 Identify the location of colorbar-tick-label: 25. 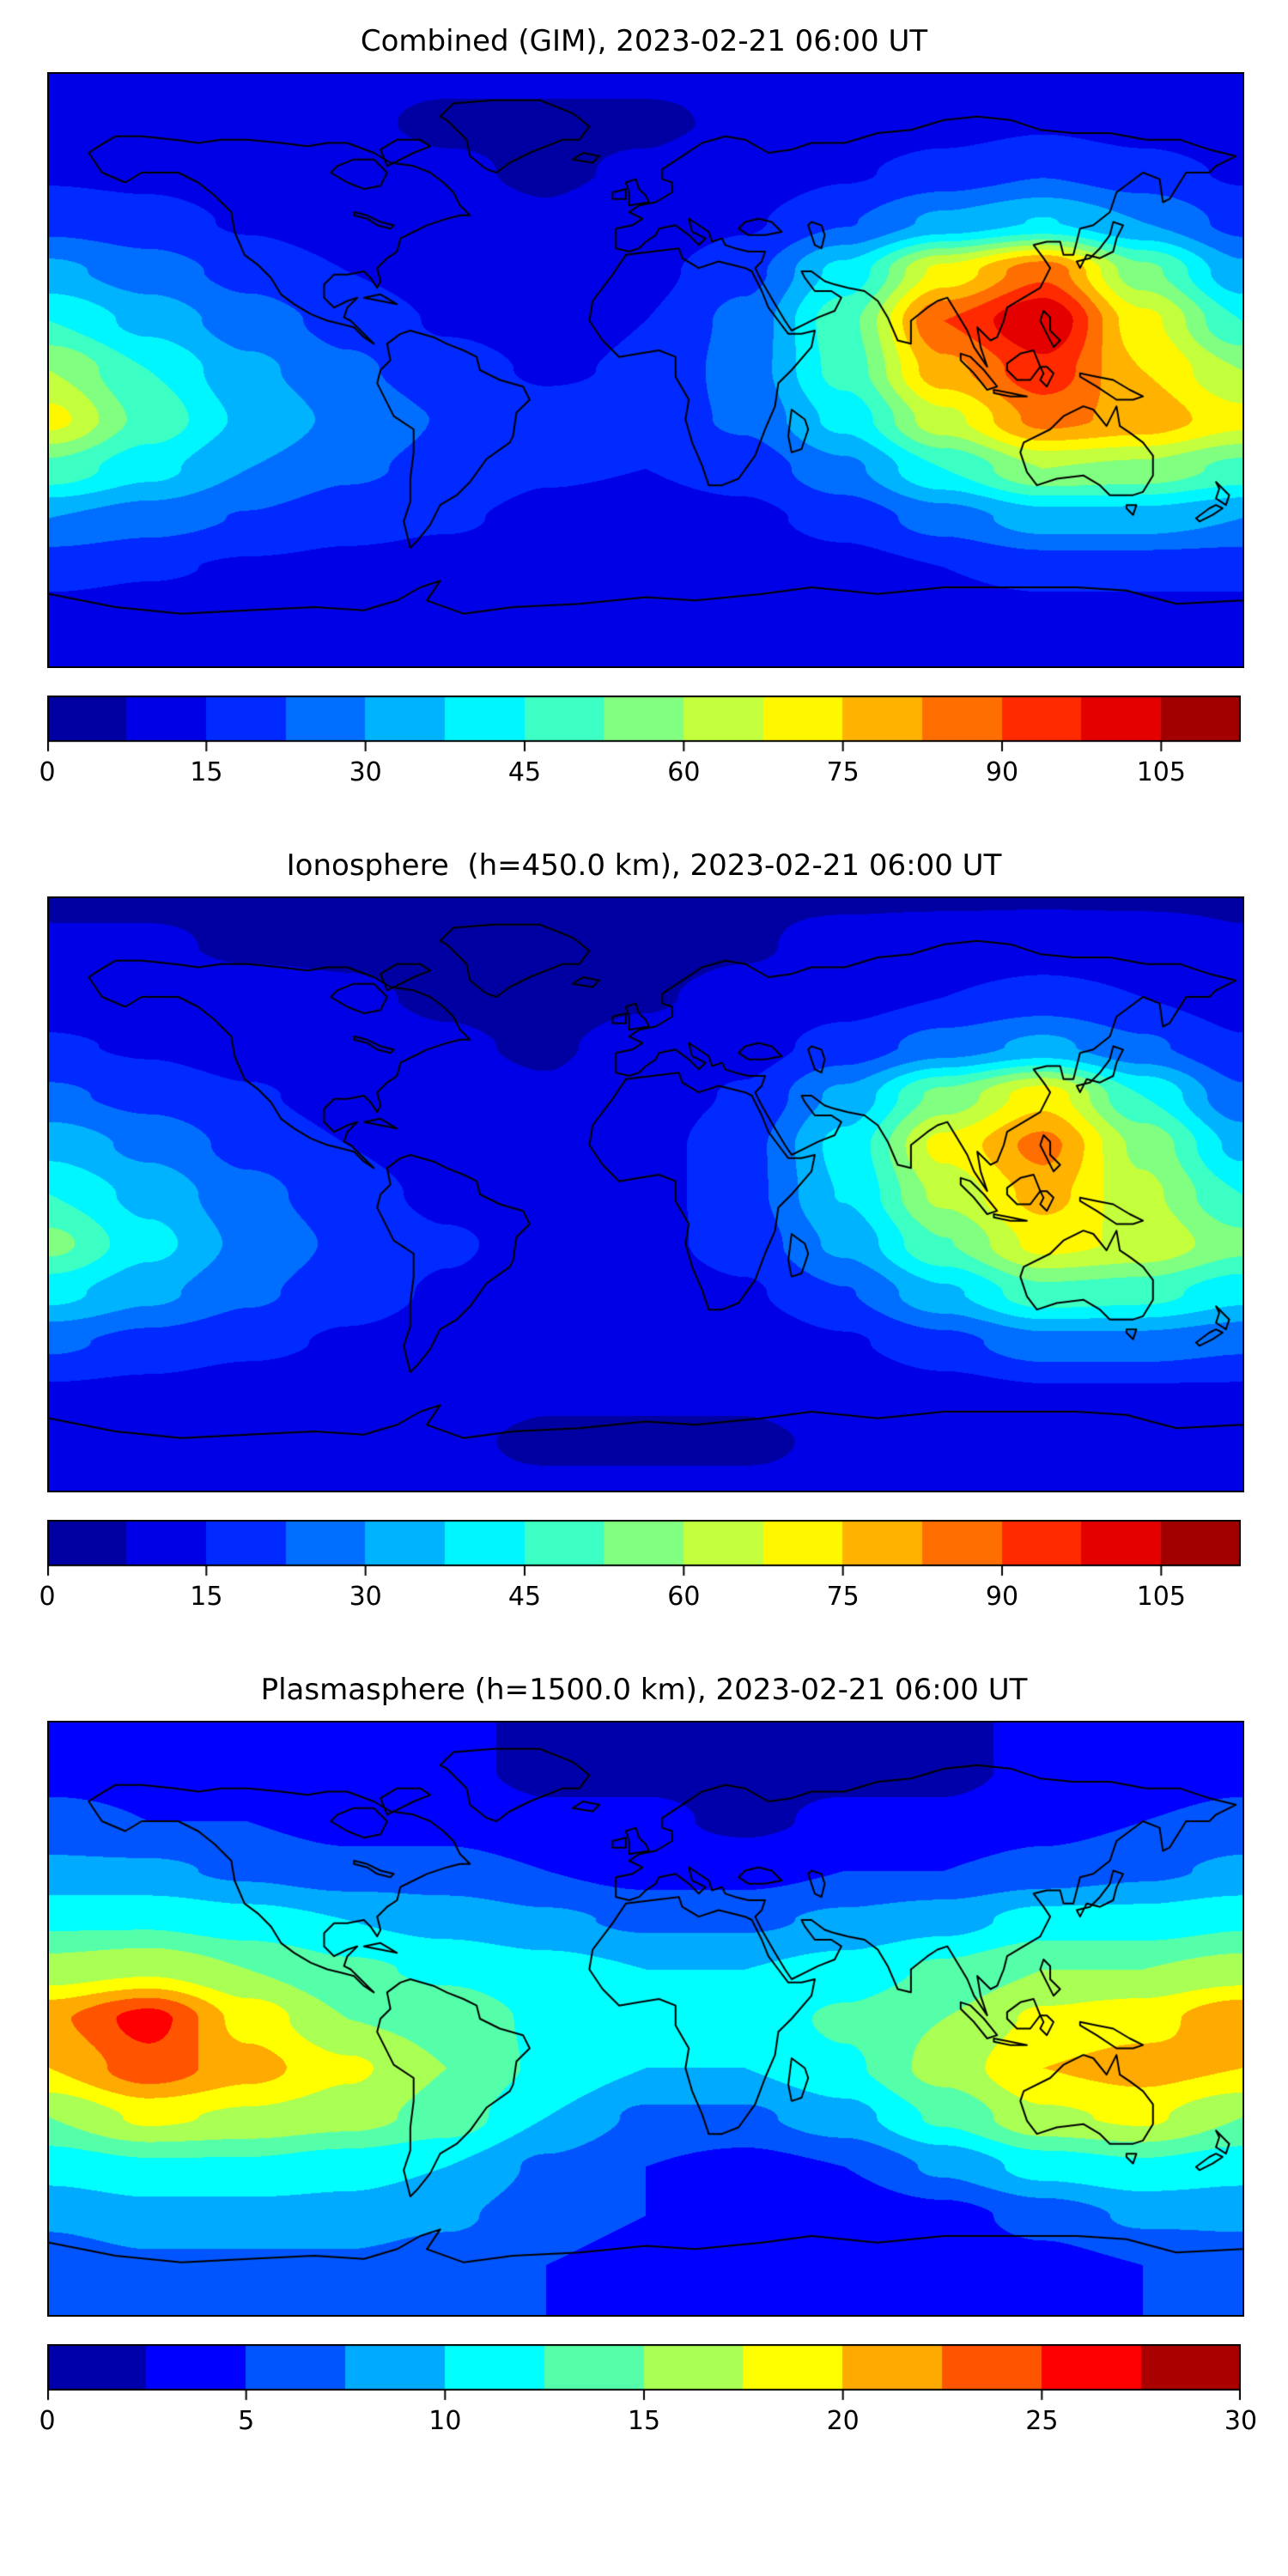
(1042, 2421).